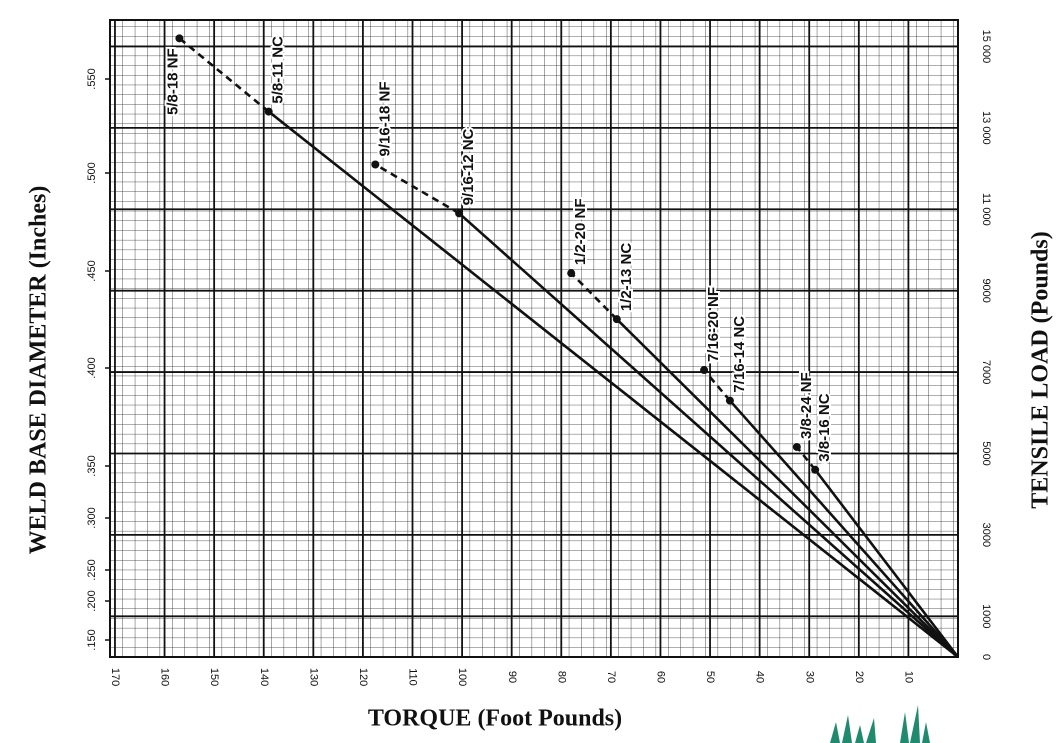  I want to click on point-label: 9/16-18 NF, so click(384, 118).